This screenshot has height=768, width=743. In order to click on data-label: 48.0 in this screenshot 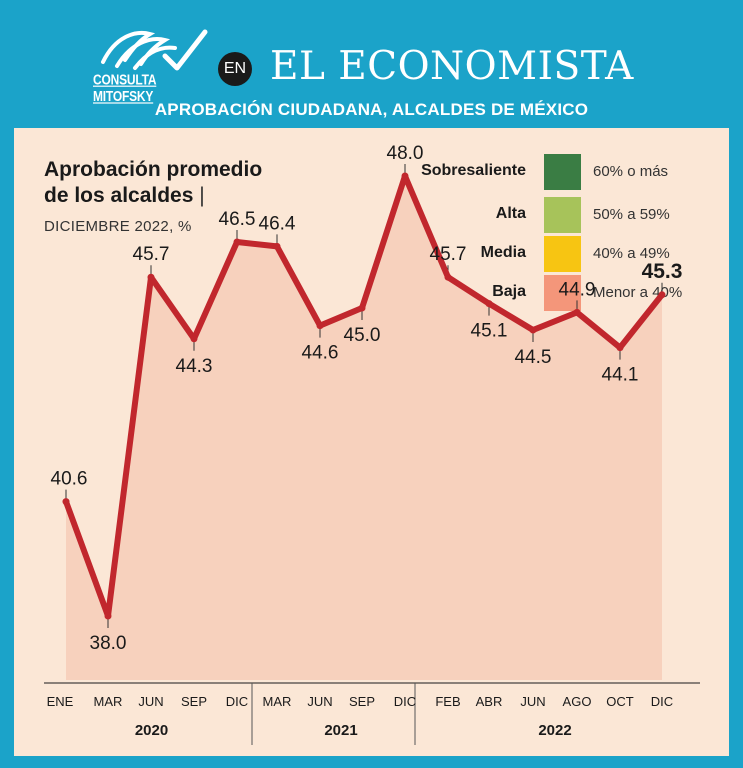, I will do `click(405, 153)`.